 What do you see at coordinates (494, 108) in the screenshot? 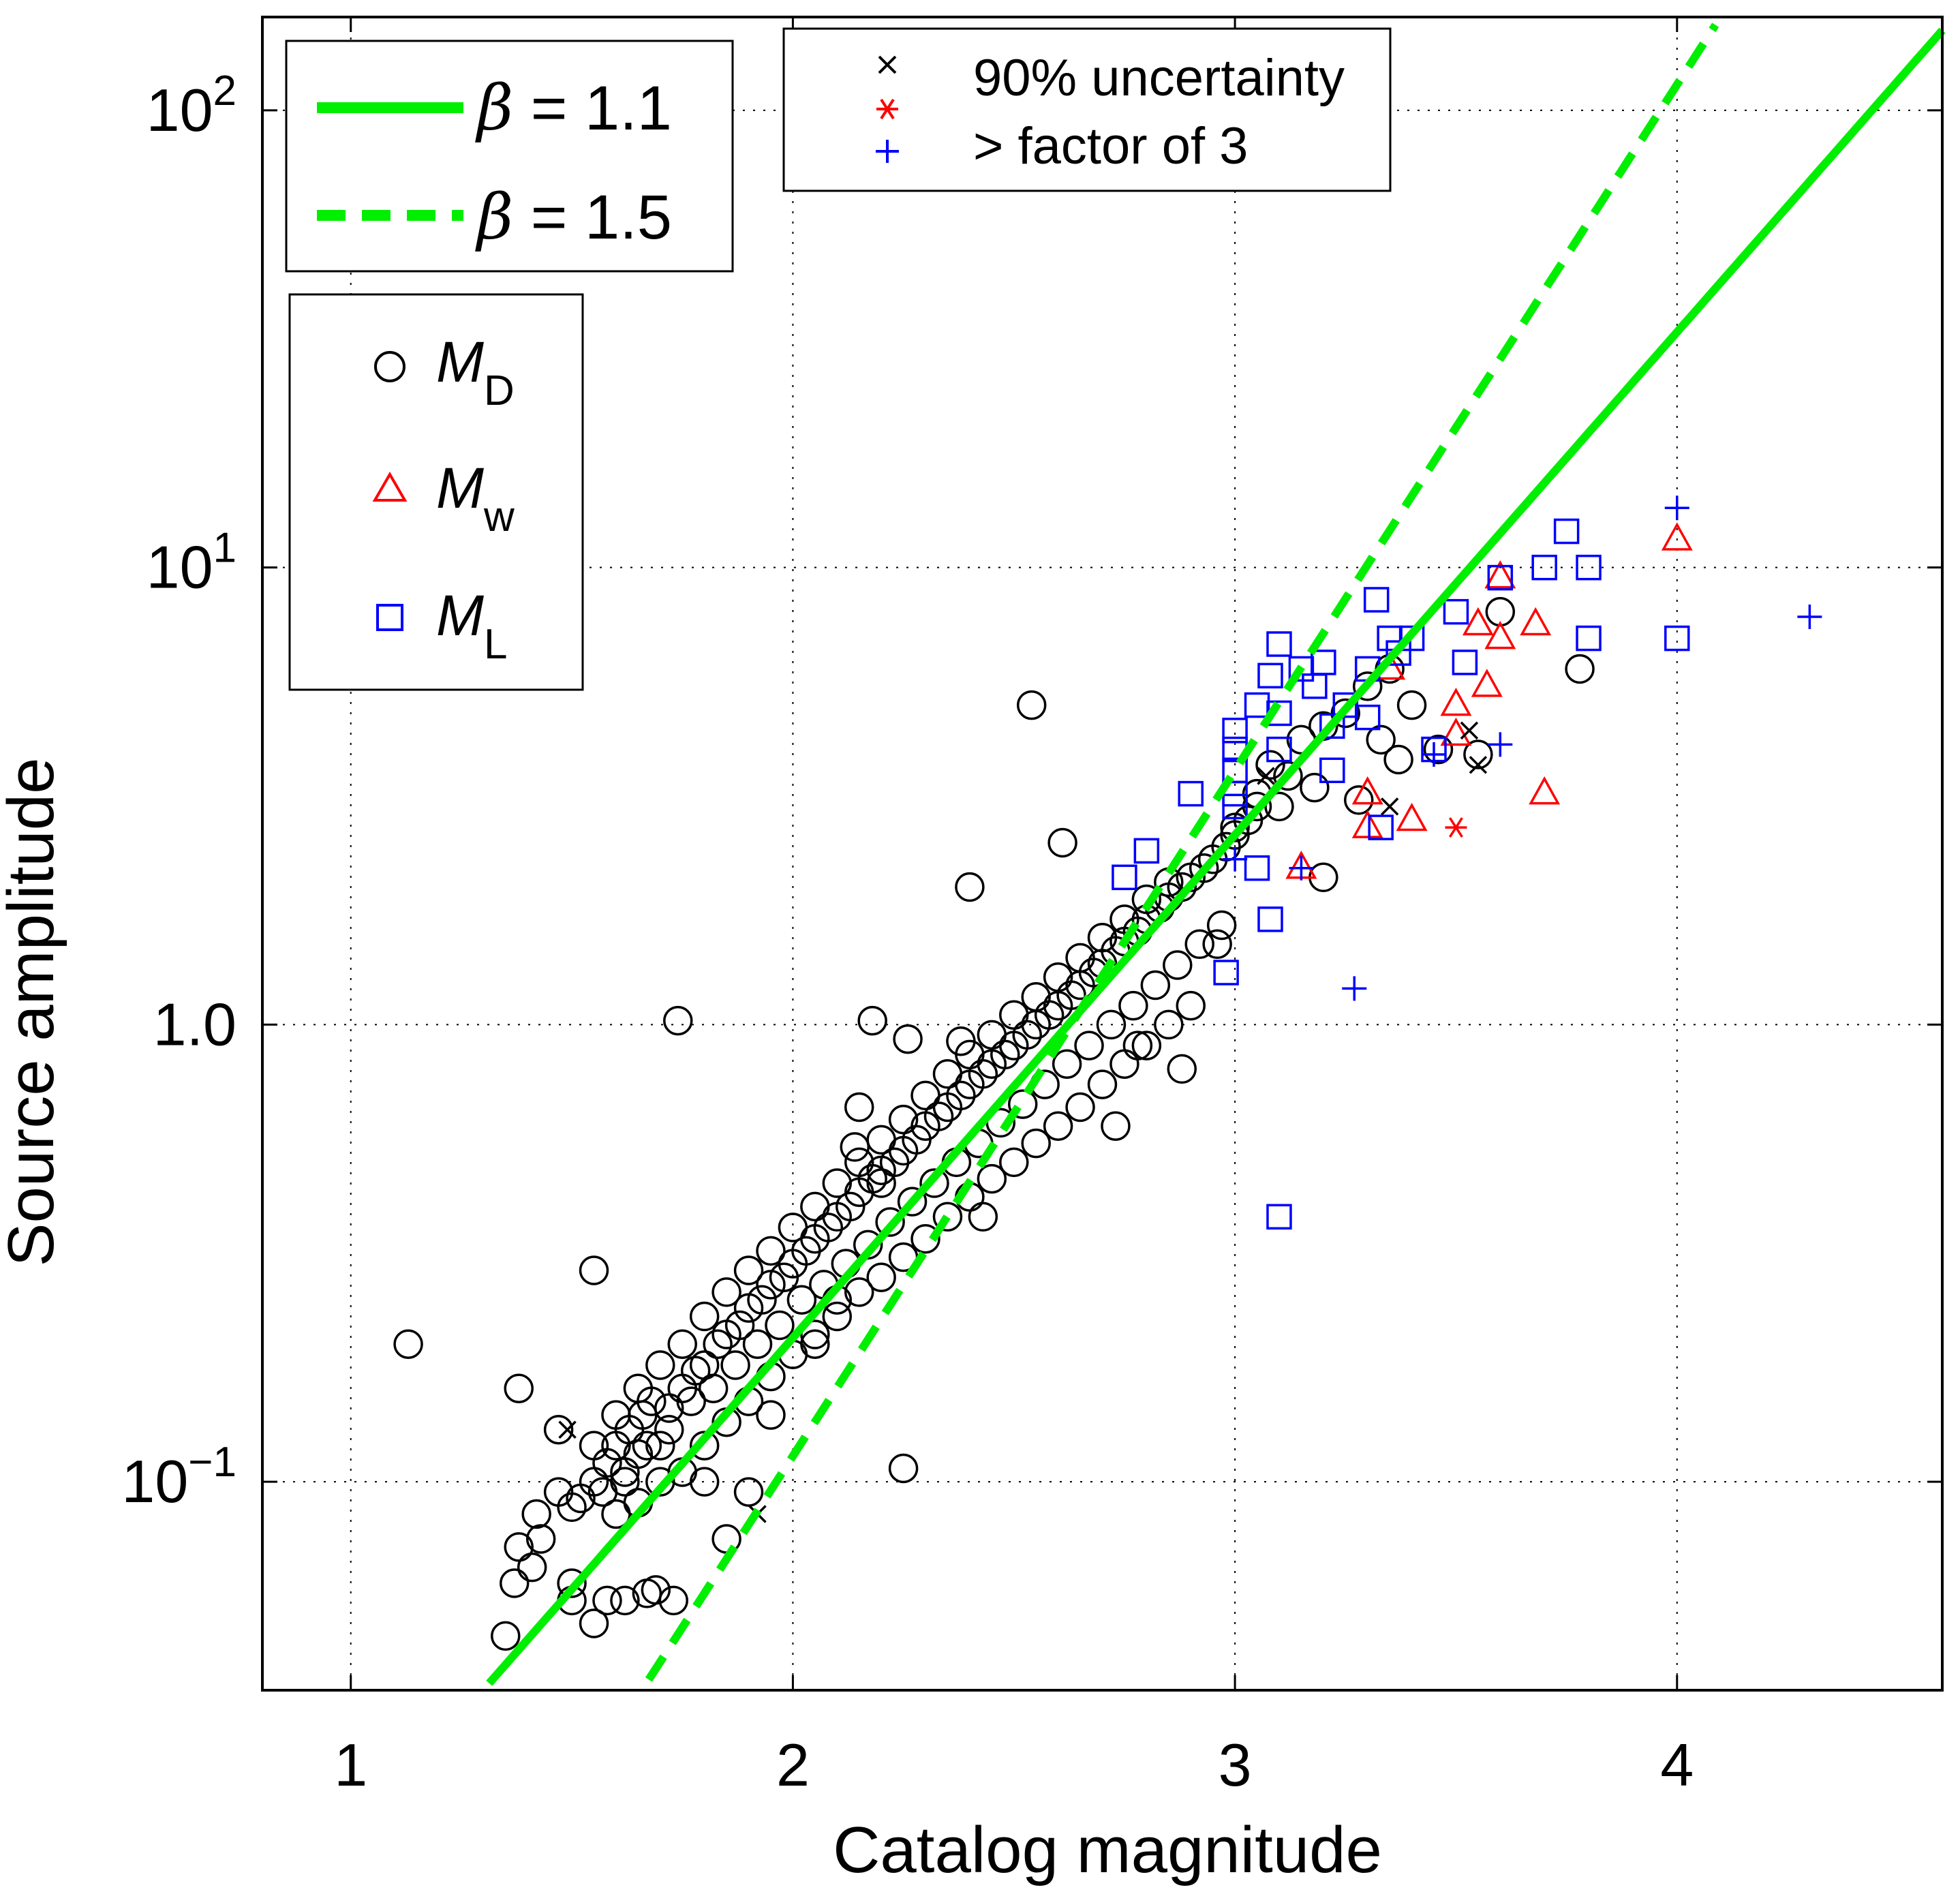
I see `legend-beta-symbol: β` at bounding box center [494, 108].